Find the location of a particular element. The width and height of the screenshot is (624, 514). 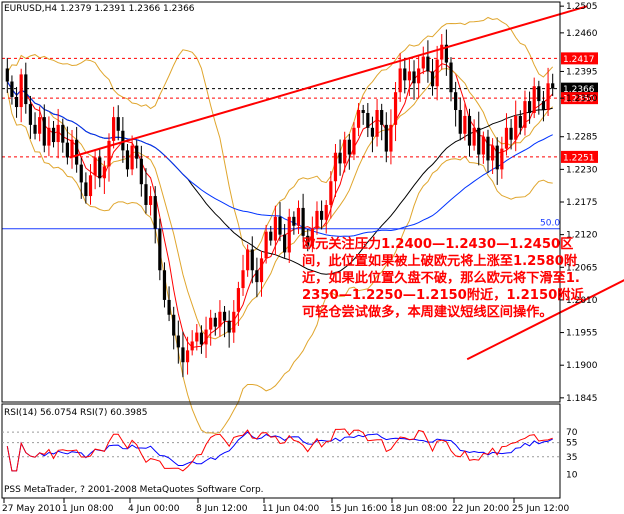

price-level-label: 1.2350 is located at coordinates (579, 100).